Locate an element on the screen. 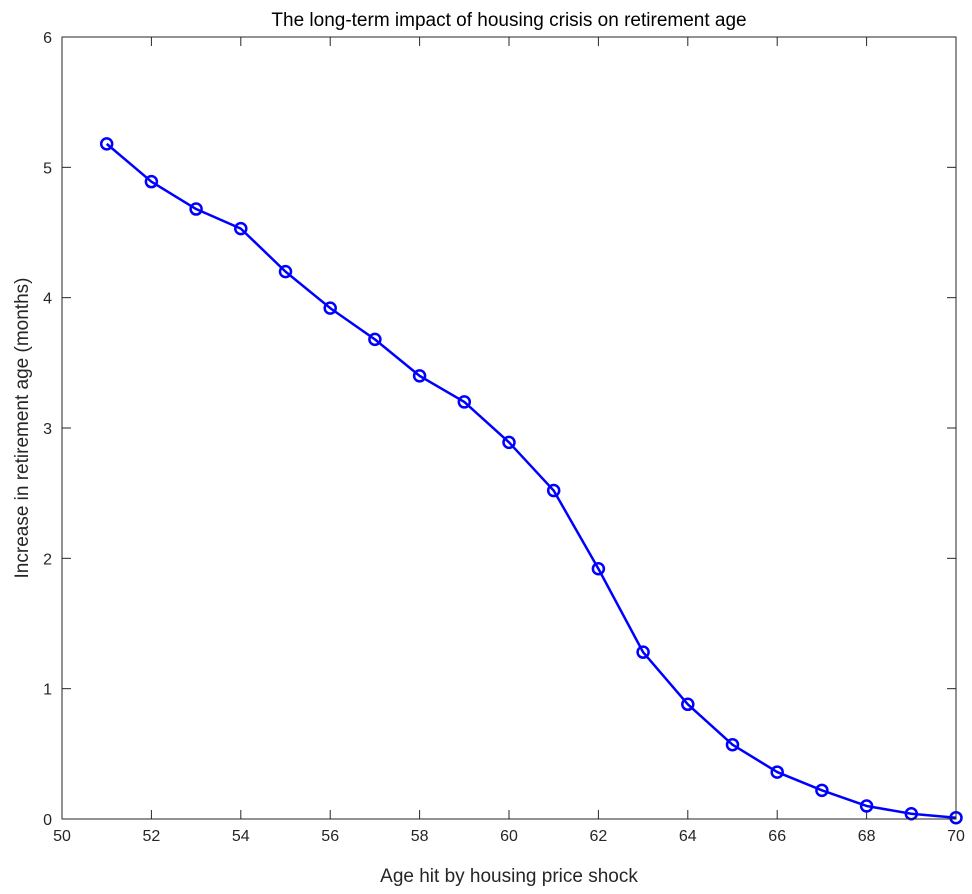  x-tick-label: 54 is located at coordinates (241, 836).